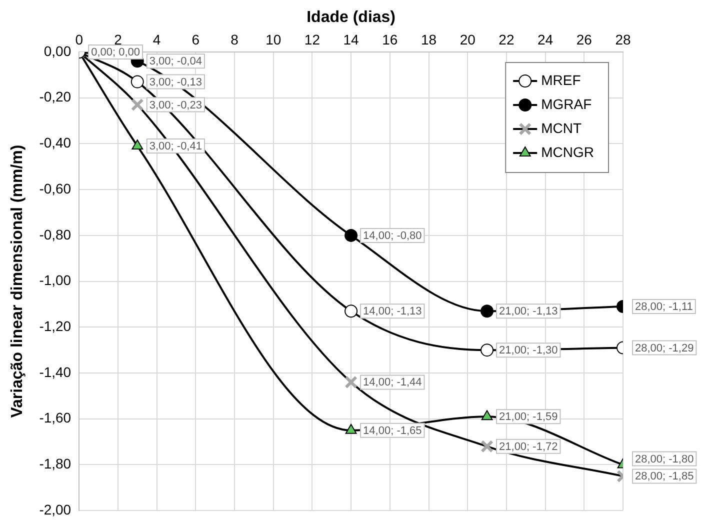  I want to click on y-tick-label: -1,80, so click(55, 464).